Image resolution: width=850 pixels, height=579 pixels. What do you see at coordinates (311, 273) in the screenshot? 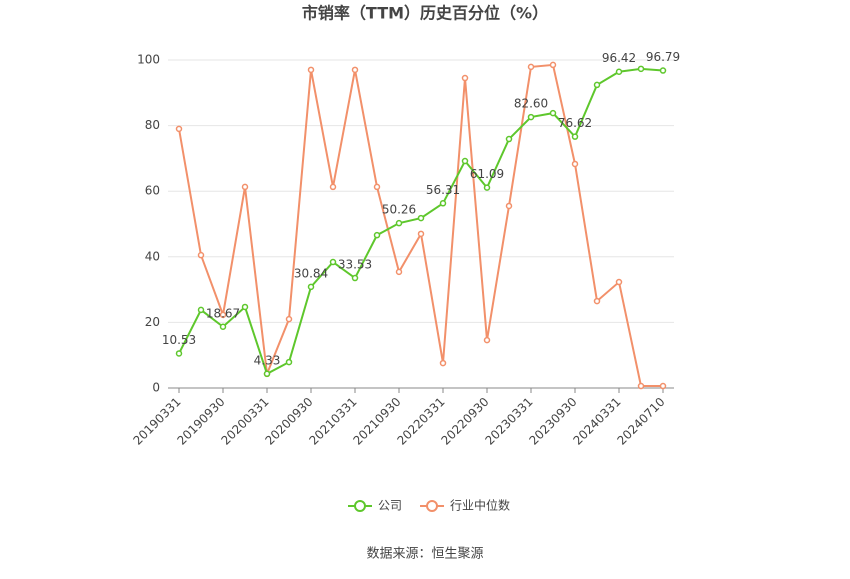
I see `value-label: 30.84` at bounding box center [311, 273].